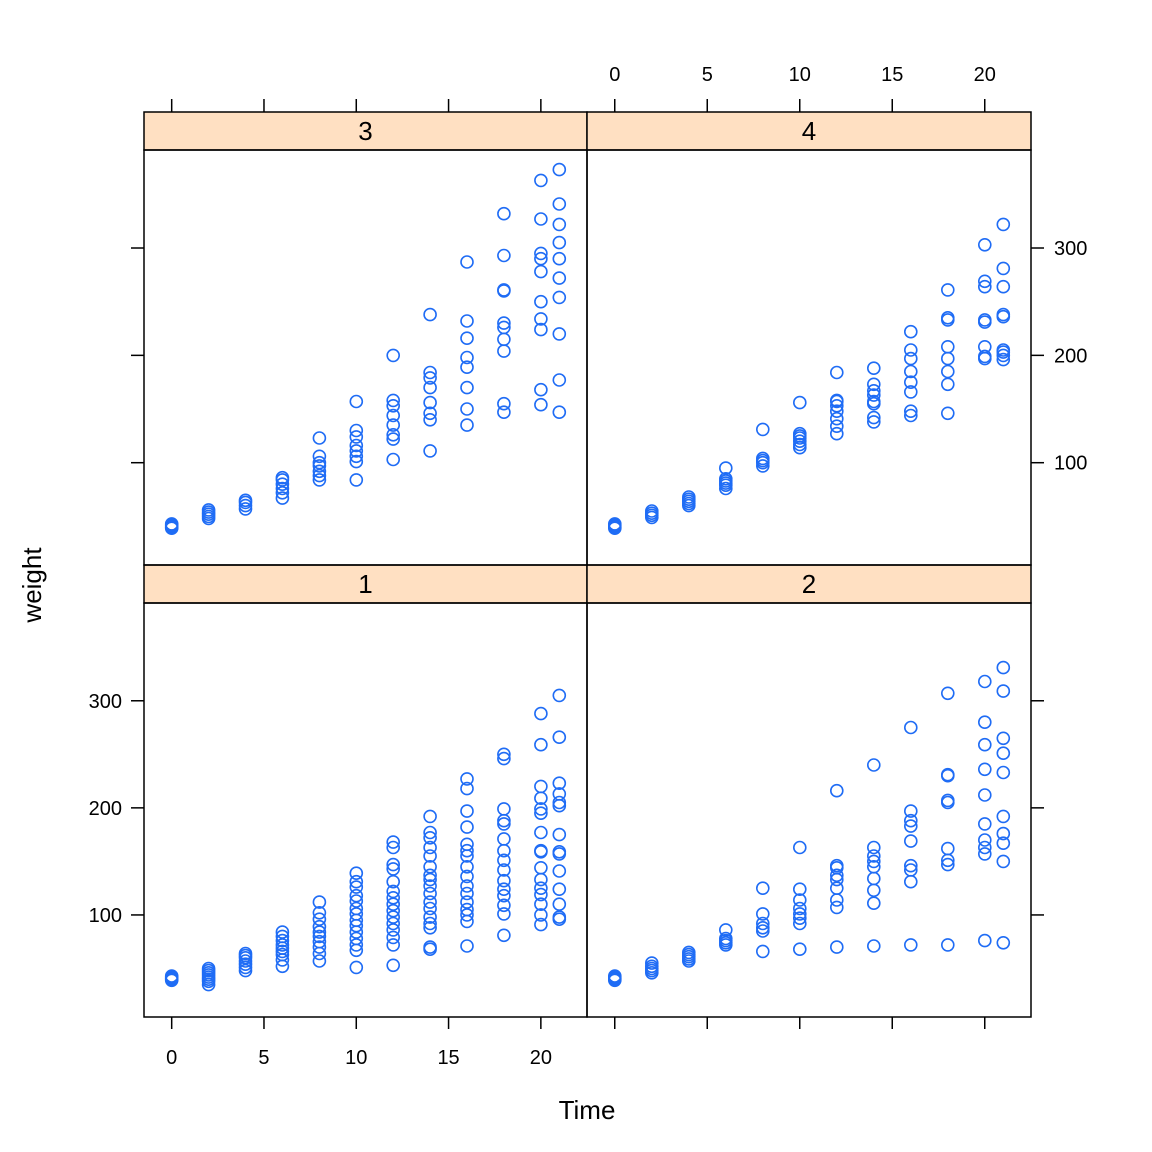 The image size is (1152, 1152). What do you see at coordinates (263, 1058) in the screenshot?
I see `x-tick-label: 5` at bounding box center [263, 1058].